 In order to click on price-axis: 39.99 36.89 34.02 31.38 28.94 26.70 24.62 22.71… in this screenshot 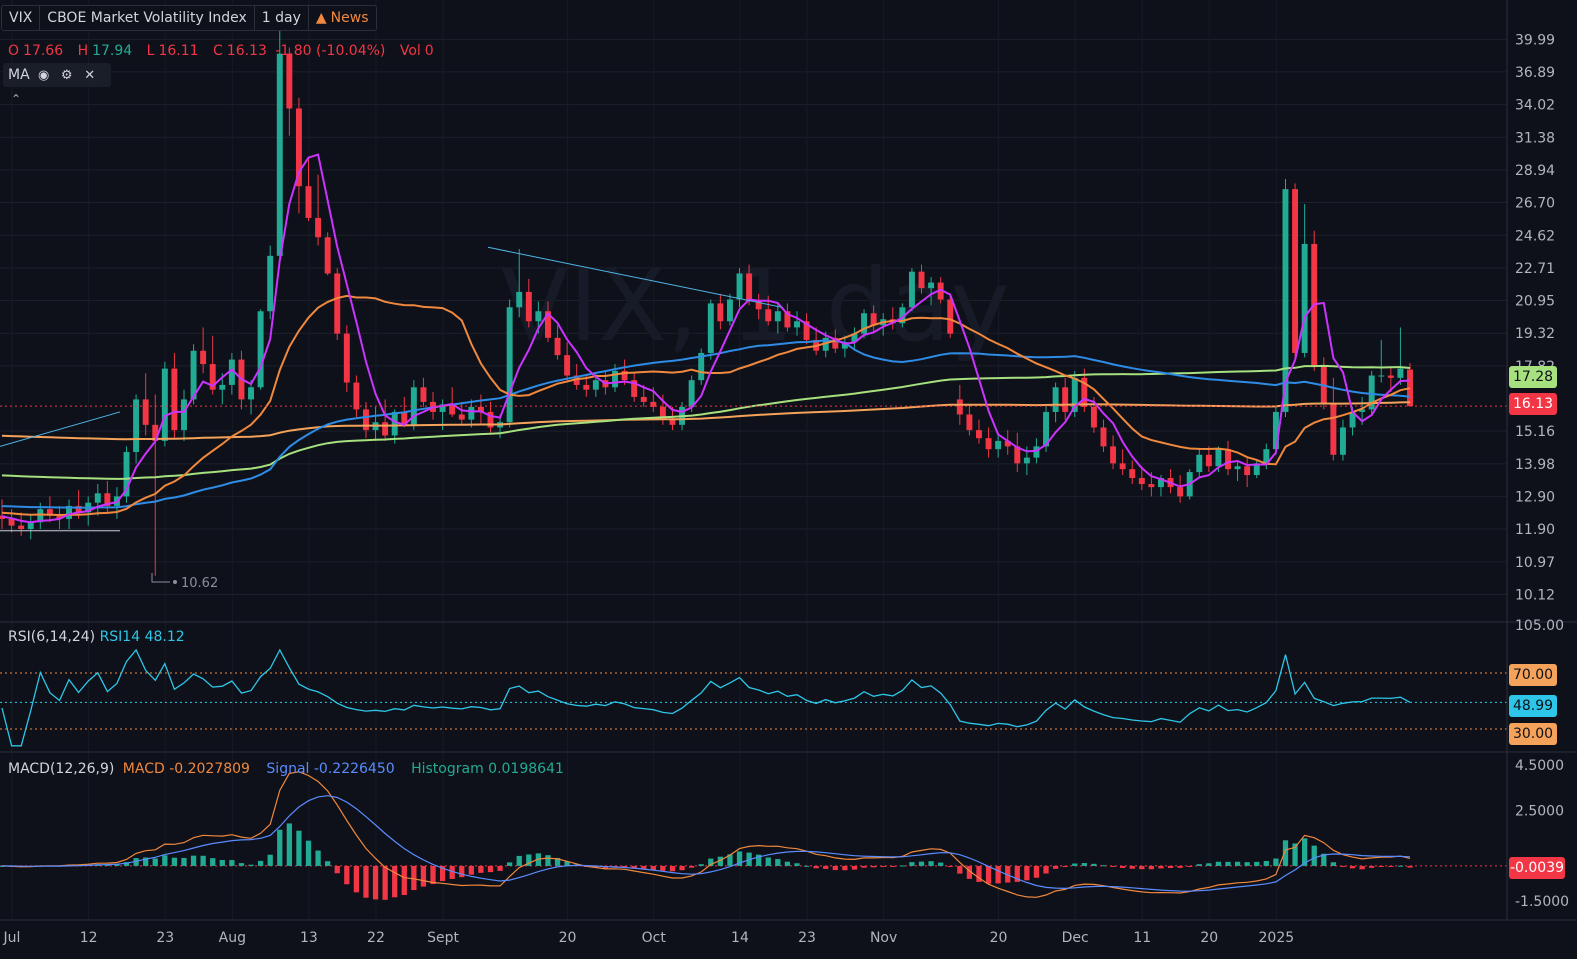, I will do `click(1537, 460)`.